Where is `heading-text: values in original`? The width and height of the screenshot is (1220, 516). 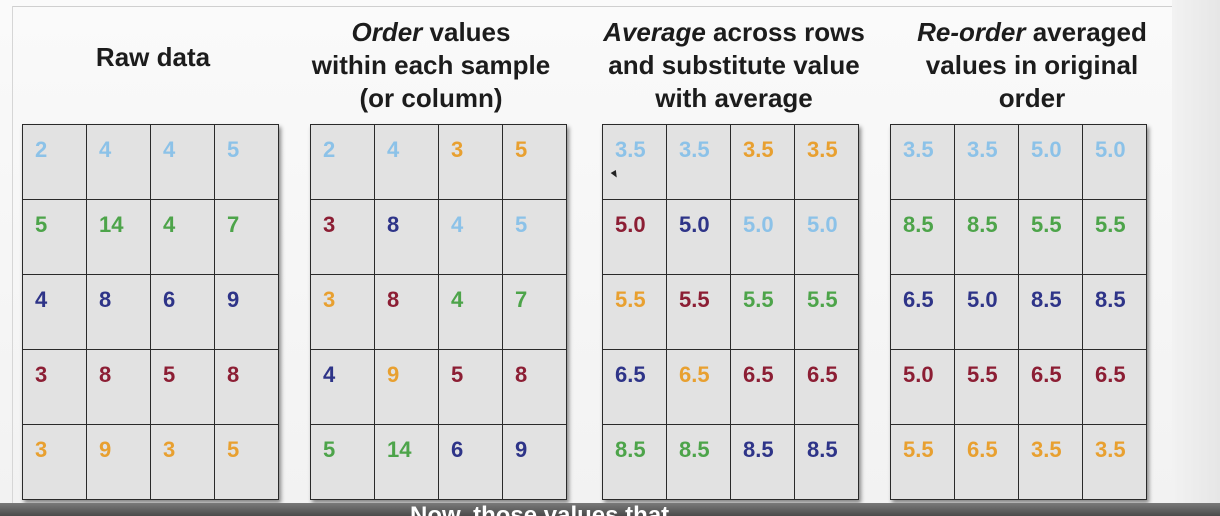 heading-text: values in original is located at coordinates (1032, 65).